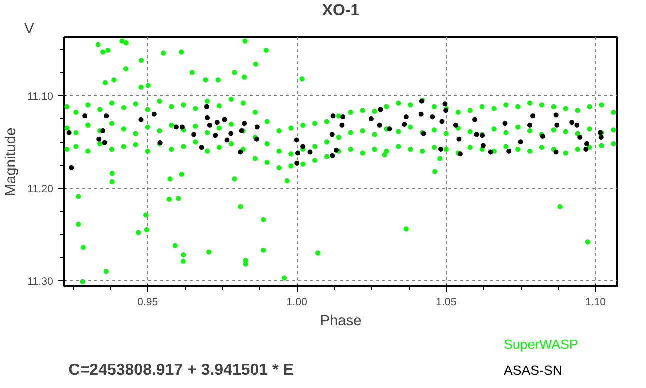 This screenshot has height=388, width=646. Describe the element at coordinates (541, 344) in the screenshot. I see `text: SuperWASP` at that location.